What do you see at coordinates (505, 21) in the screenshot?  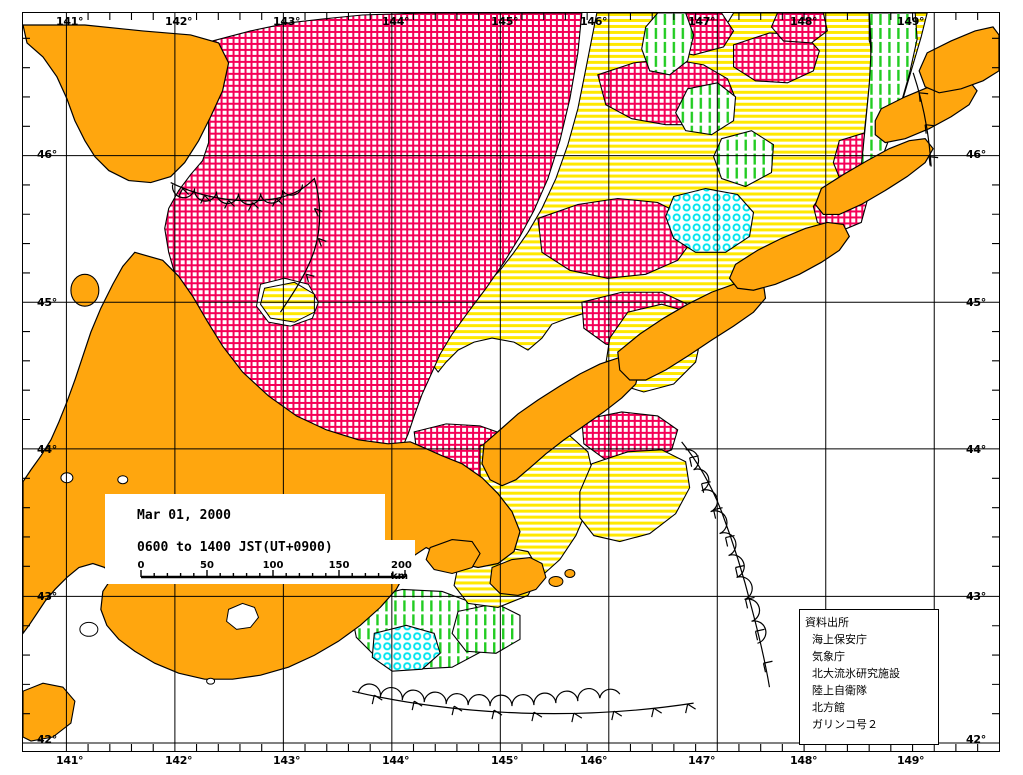 I see `lon-label-top-145: 145°` at bounding box center [505, 21].